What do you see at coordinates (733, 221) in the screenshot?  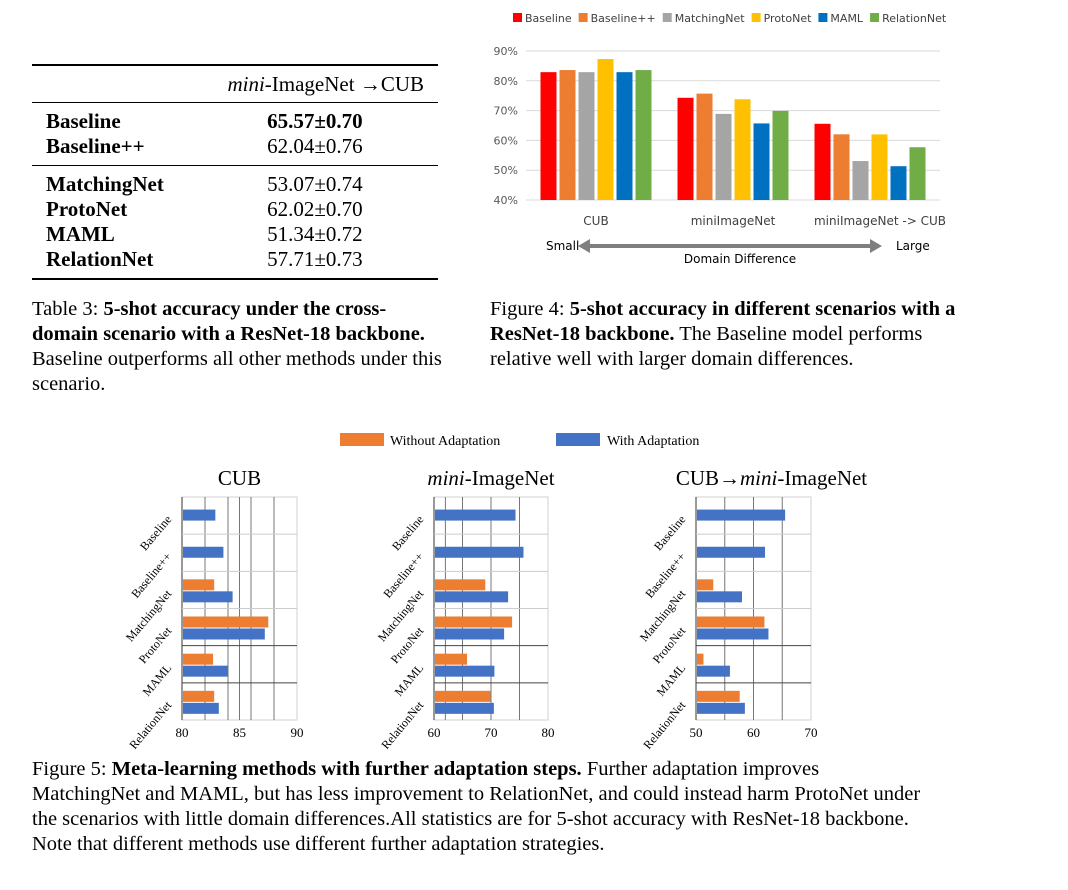 I see `x-tick-label: miniImageNet` at bounding box center [733, 221].